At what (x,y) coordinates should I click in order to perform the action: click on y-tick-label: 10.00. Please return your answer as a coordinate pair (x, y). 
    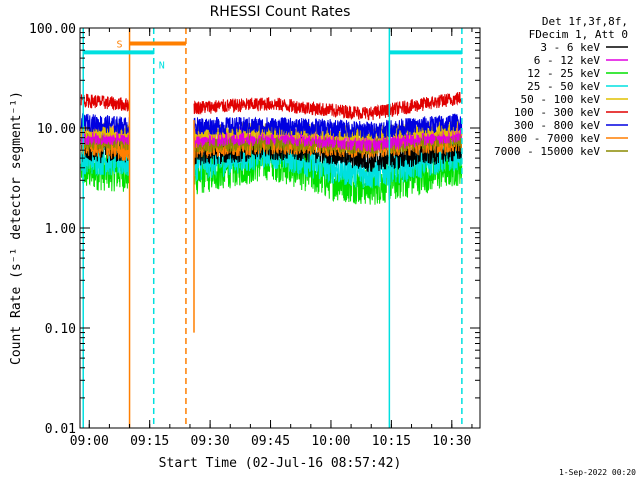
    Looking at the image, I should click on (56, 129).